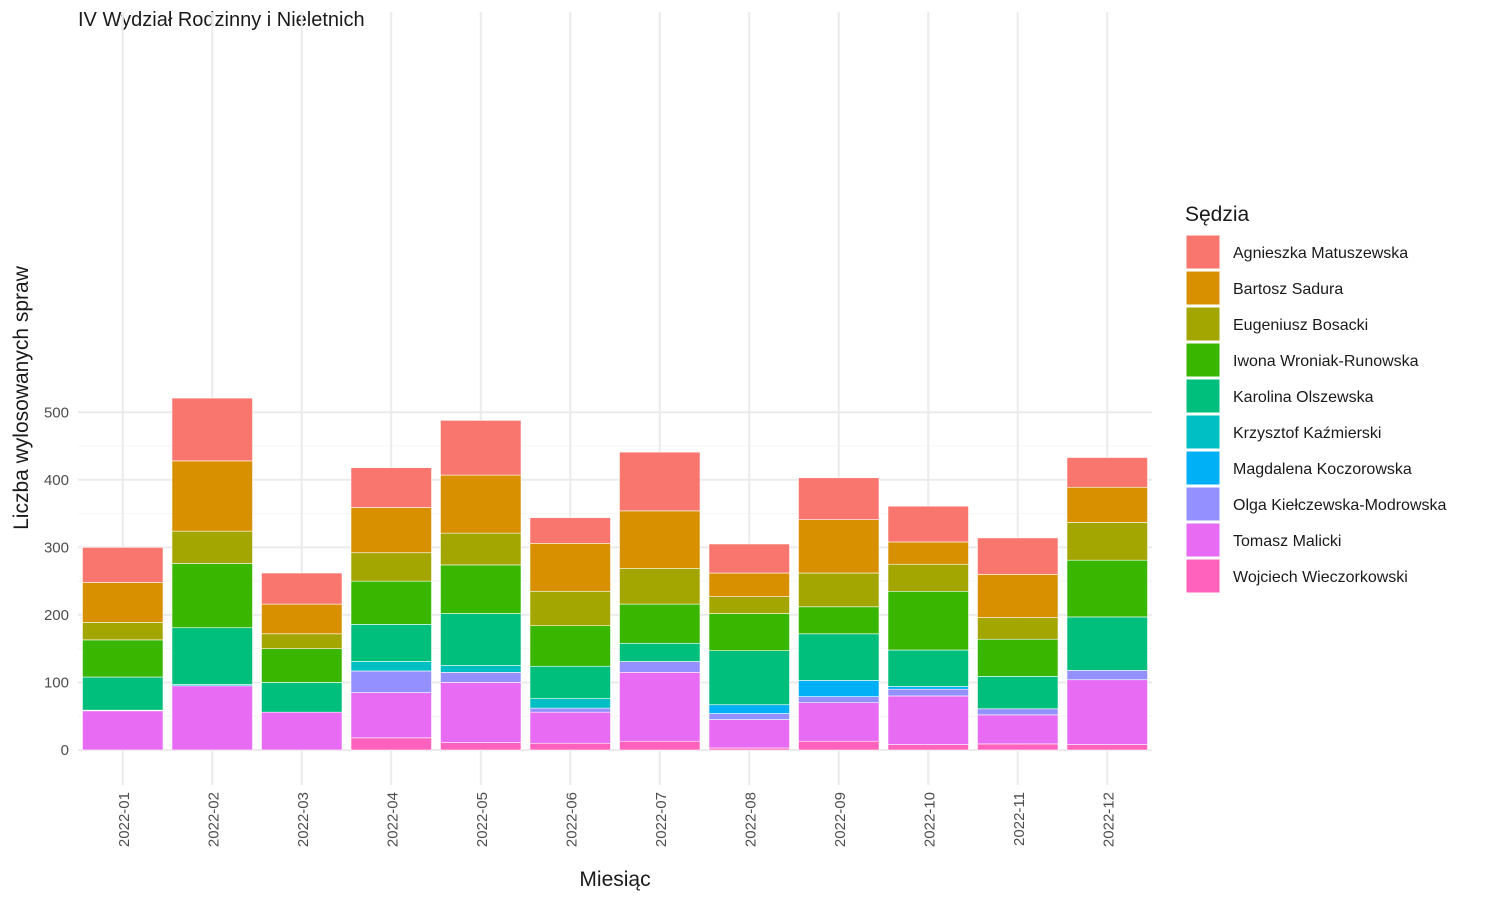 This screenshot has height=900, width=1500. I want to click on legend-label: Iwona Wroniak-Runowska, so click(1326, 361).